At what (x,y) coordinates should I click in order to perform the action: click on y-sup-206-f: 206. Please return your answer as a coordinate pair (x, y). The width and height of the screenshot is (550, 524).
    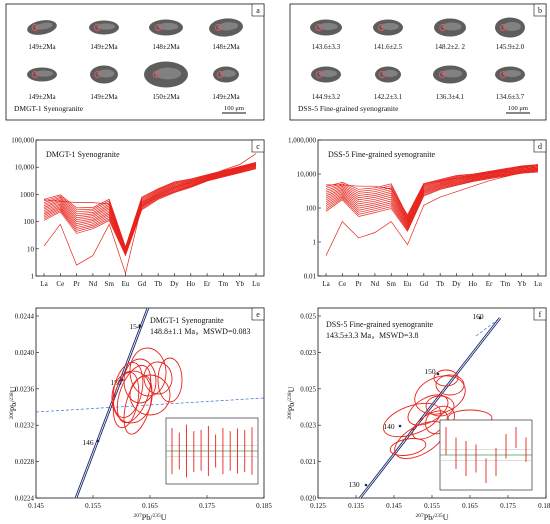
    Looking at the image, I should click on (290, 415).